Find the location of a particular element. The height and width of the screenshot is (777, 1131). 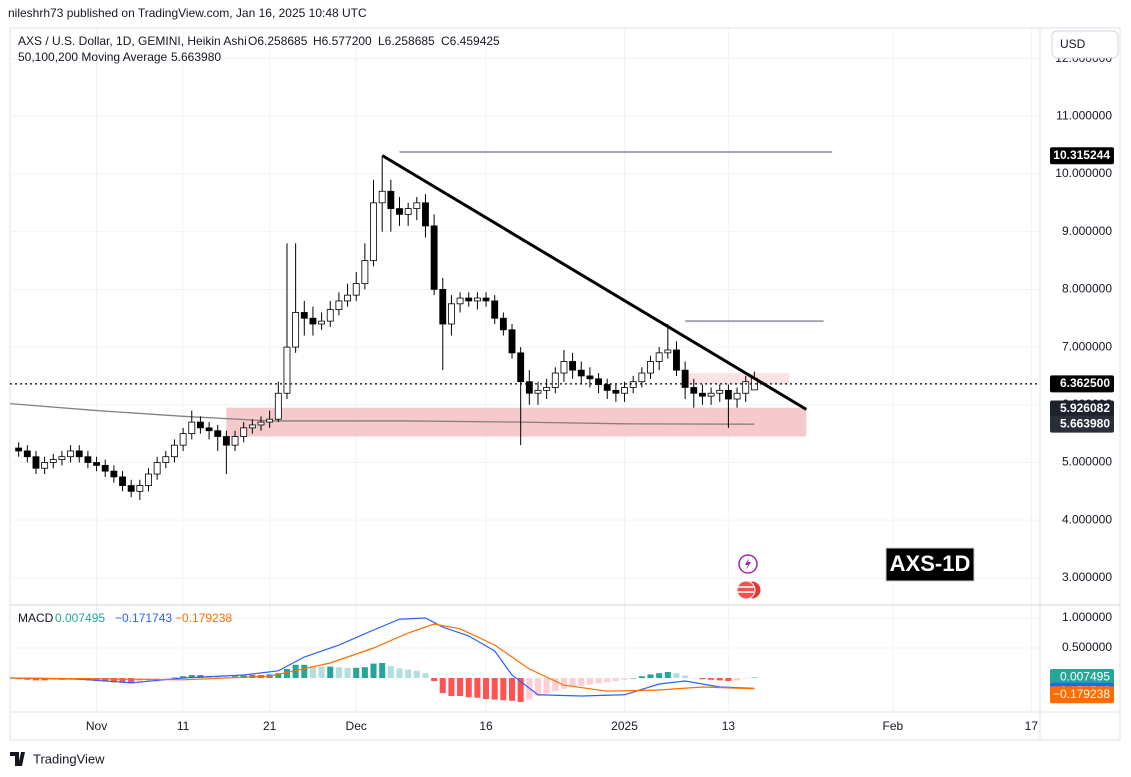

x-tick-label: 17 is located at coordinates (1032, 726).